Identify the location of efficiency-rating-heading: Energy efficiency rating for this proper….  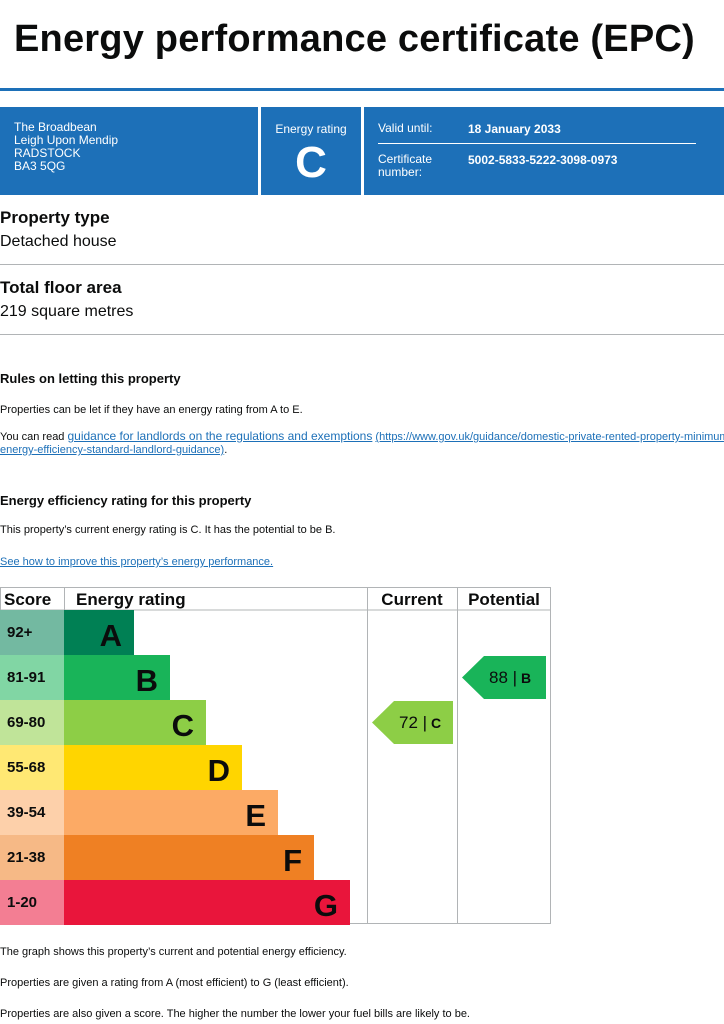
(126, 500).